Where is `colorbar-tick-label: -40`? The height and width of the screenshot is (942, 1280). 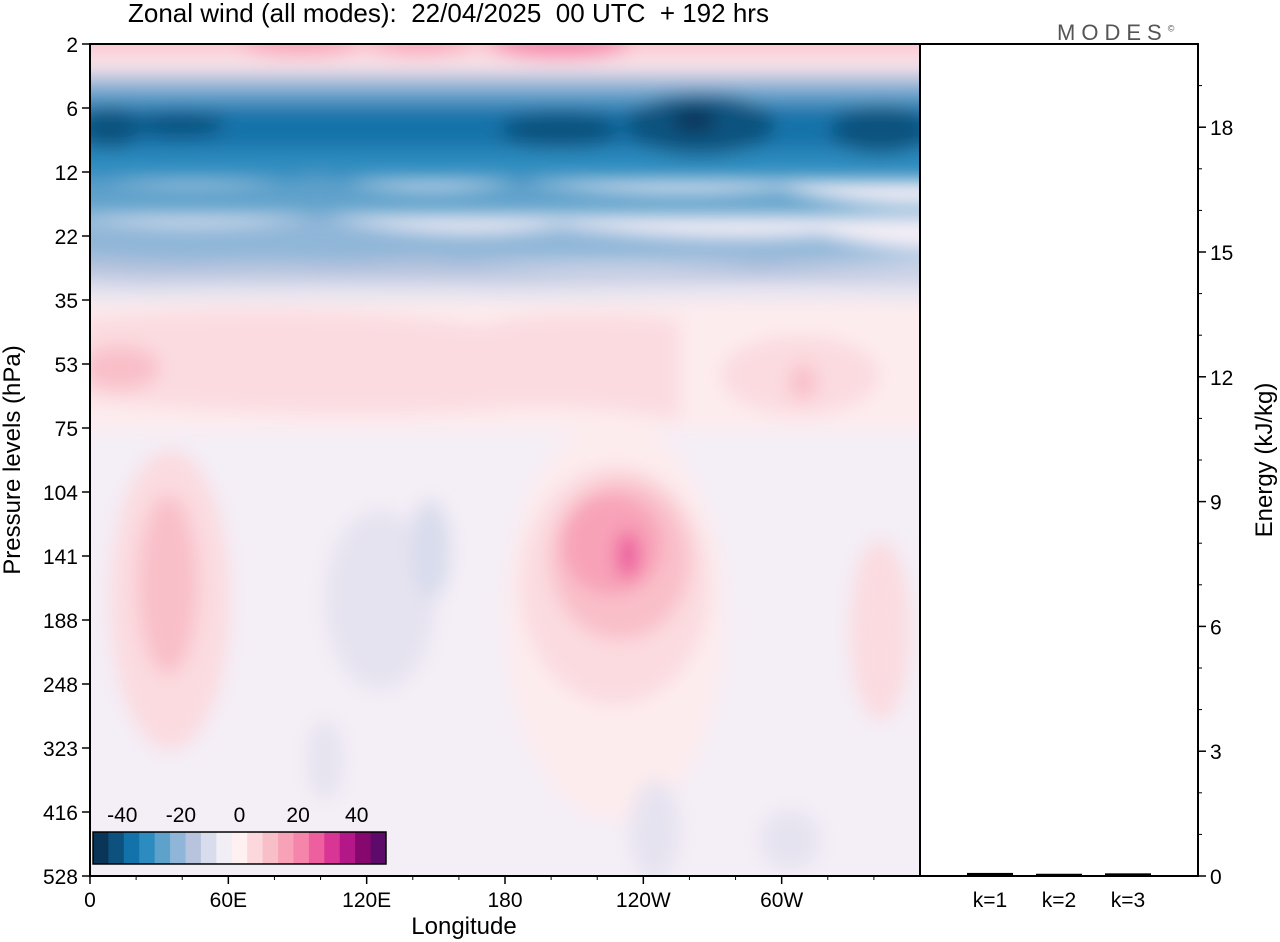 colorbar-tick-label: -40 is located at coordinates (122, 815).